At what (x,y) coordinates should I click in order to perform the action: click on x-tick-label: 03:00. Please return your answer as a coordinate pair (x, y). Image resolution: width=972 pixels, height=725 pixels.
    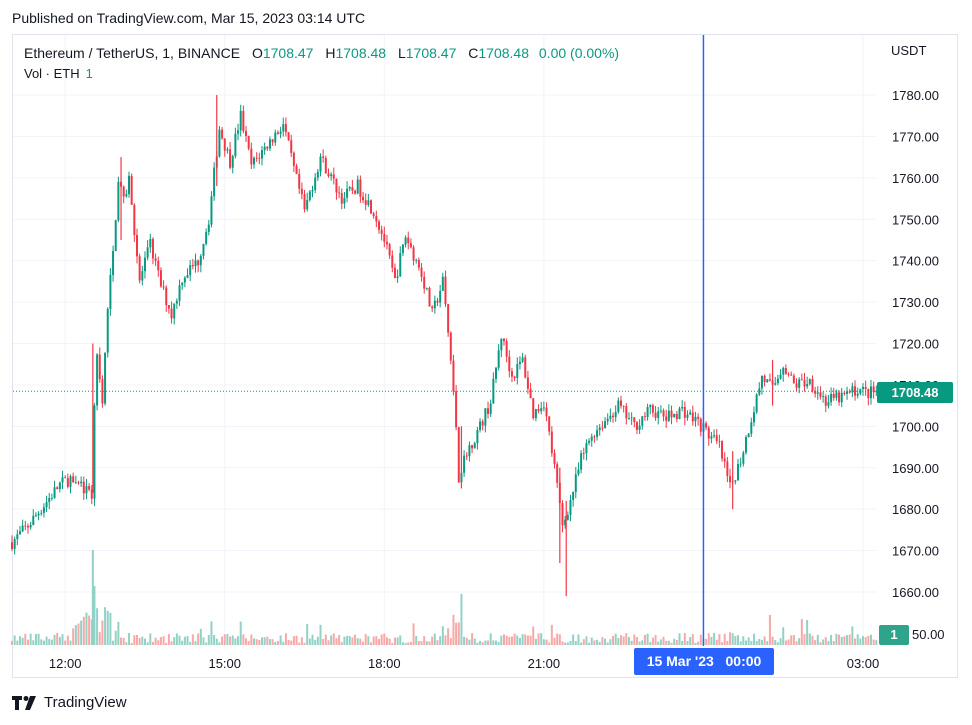
    Looking at the image, I should click on (863, 663).